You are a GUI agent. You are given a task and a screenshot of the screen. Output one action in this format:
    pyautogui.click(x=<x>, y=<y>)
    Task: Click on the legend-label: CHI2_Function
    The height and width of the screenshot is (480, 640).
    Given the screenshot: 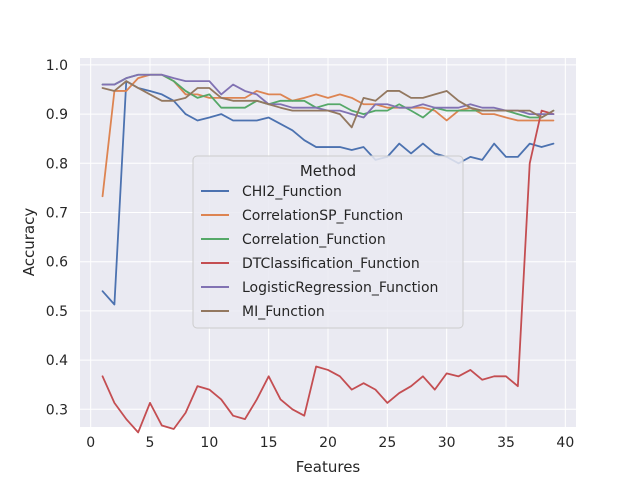 What is the action you would take?
    pyautogui.click(x=292, y=192)
    